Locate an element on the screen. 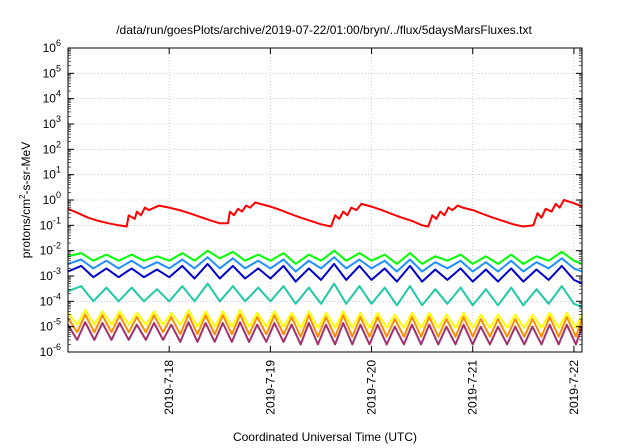 This screenshot has height=448, width=640. y-tick-label: 10⁻² is located at coordinates (50, 249).